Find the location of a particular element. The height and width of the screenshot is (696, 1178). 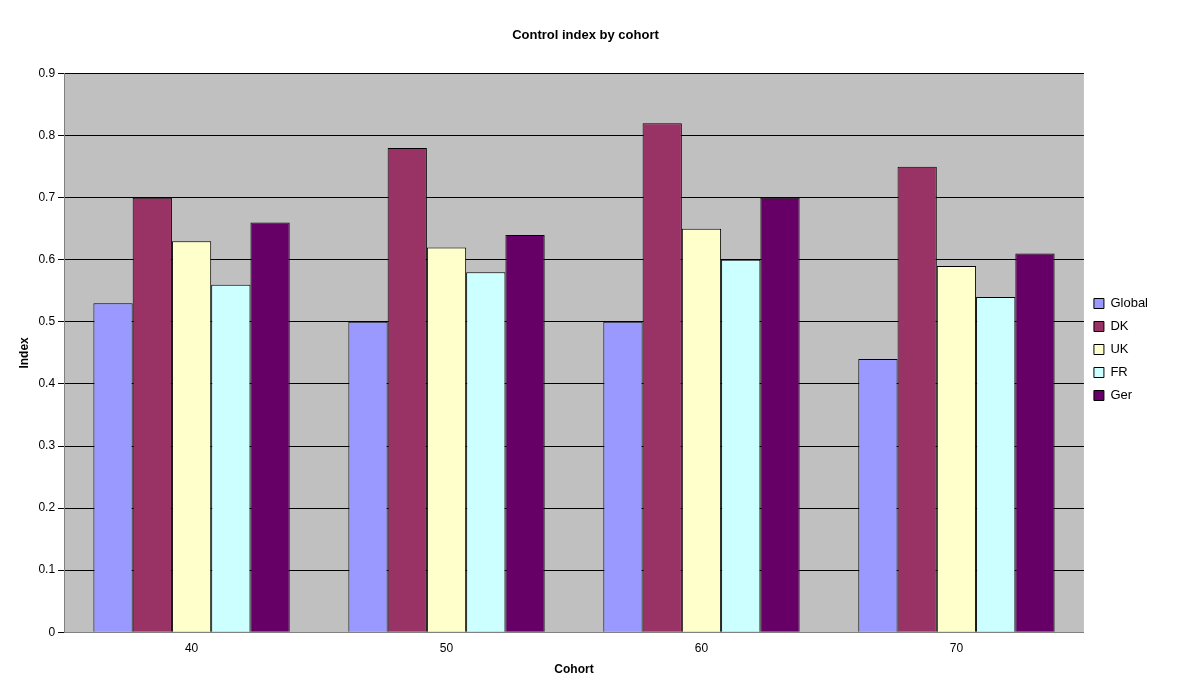

y-tick-label: 0.7 is located at coordinates (47, 197).